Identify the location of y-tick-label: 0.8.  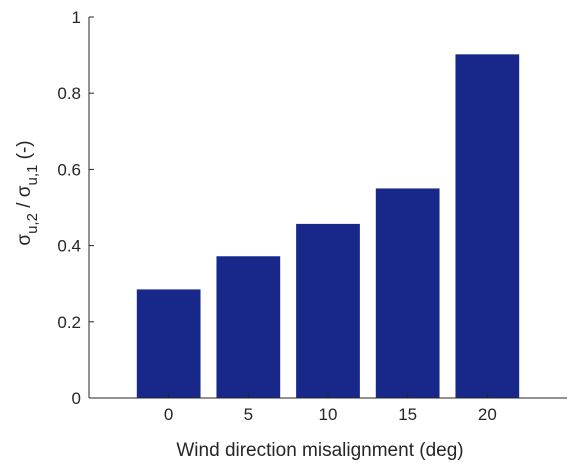
(69, 93).